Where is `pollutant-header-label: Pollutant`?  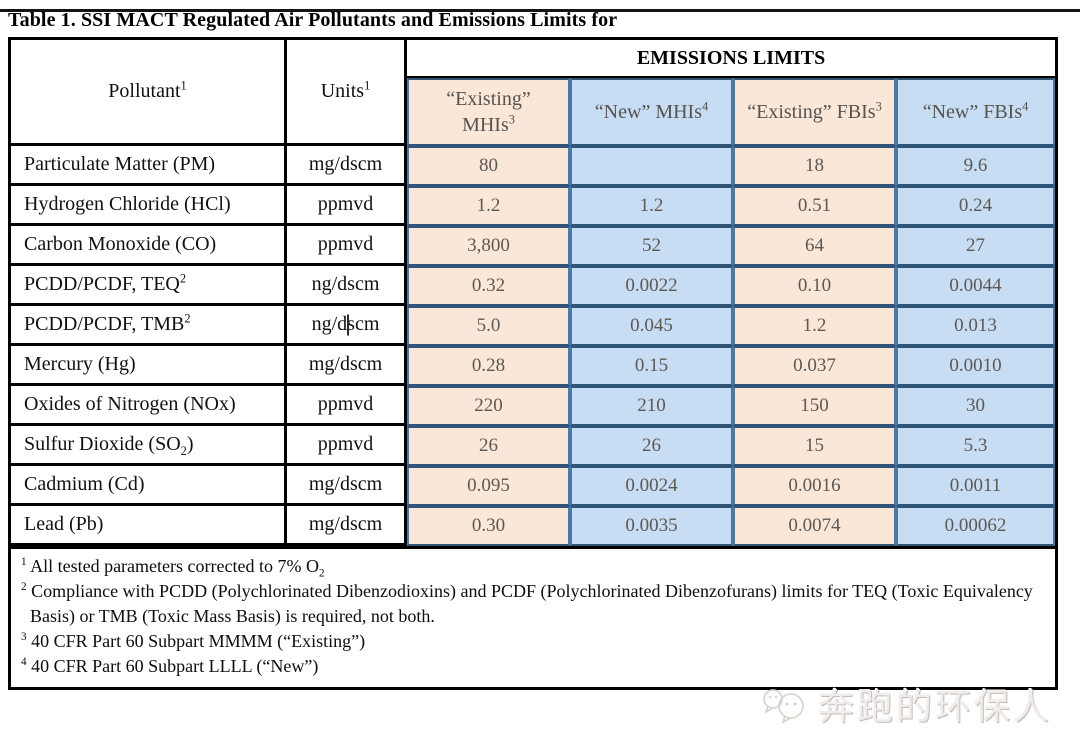
pollutant-header-label: Pollutant is located at coordinates (144, 91).